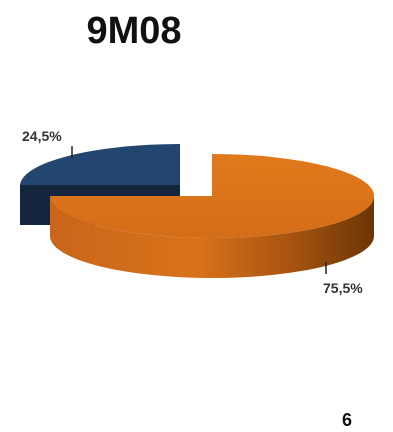  Describe the element at coordinates (347, 420) in the screenshot. I see `page-number: 6` at that location.